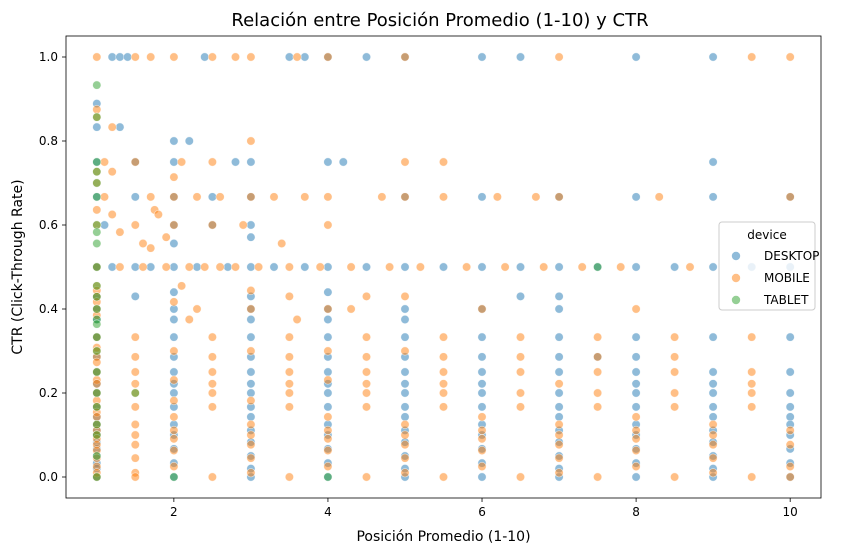 Image resolution: width=850 pixels, height=555 pixels. I want to click on legend: device DESKTOP MOBILE TABLET, so click(768, 266).